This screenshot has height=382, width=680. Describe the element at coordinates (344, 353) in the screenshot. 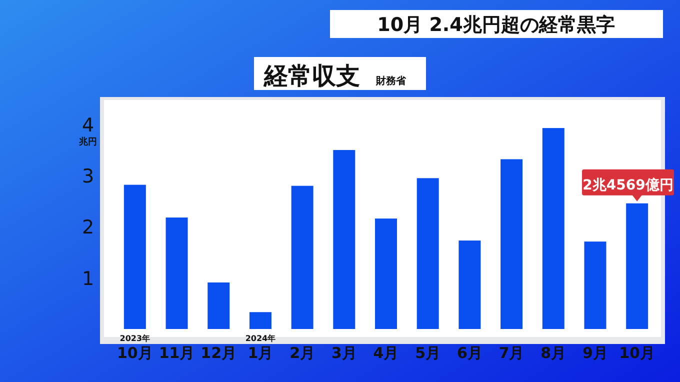

I see `x-tick-label: 3月` at that location.